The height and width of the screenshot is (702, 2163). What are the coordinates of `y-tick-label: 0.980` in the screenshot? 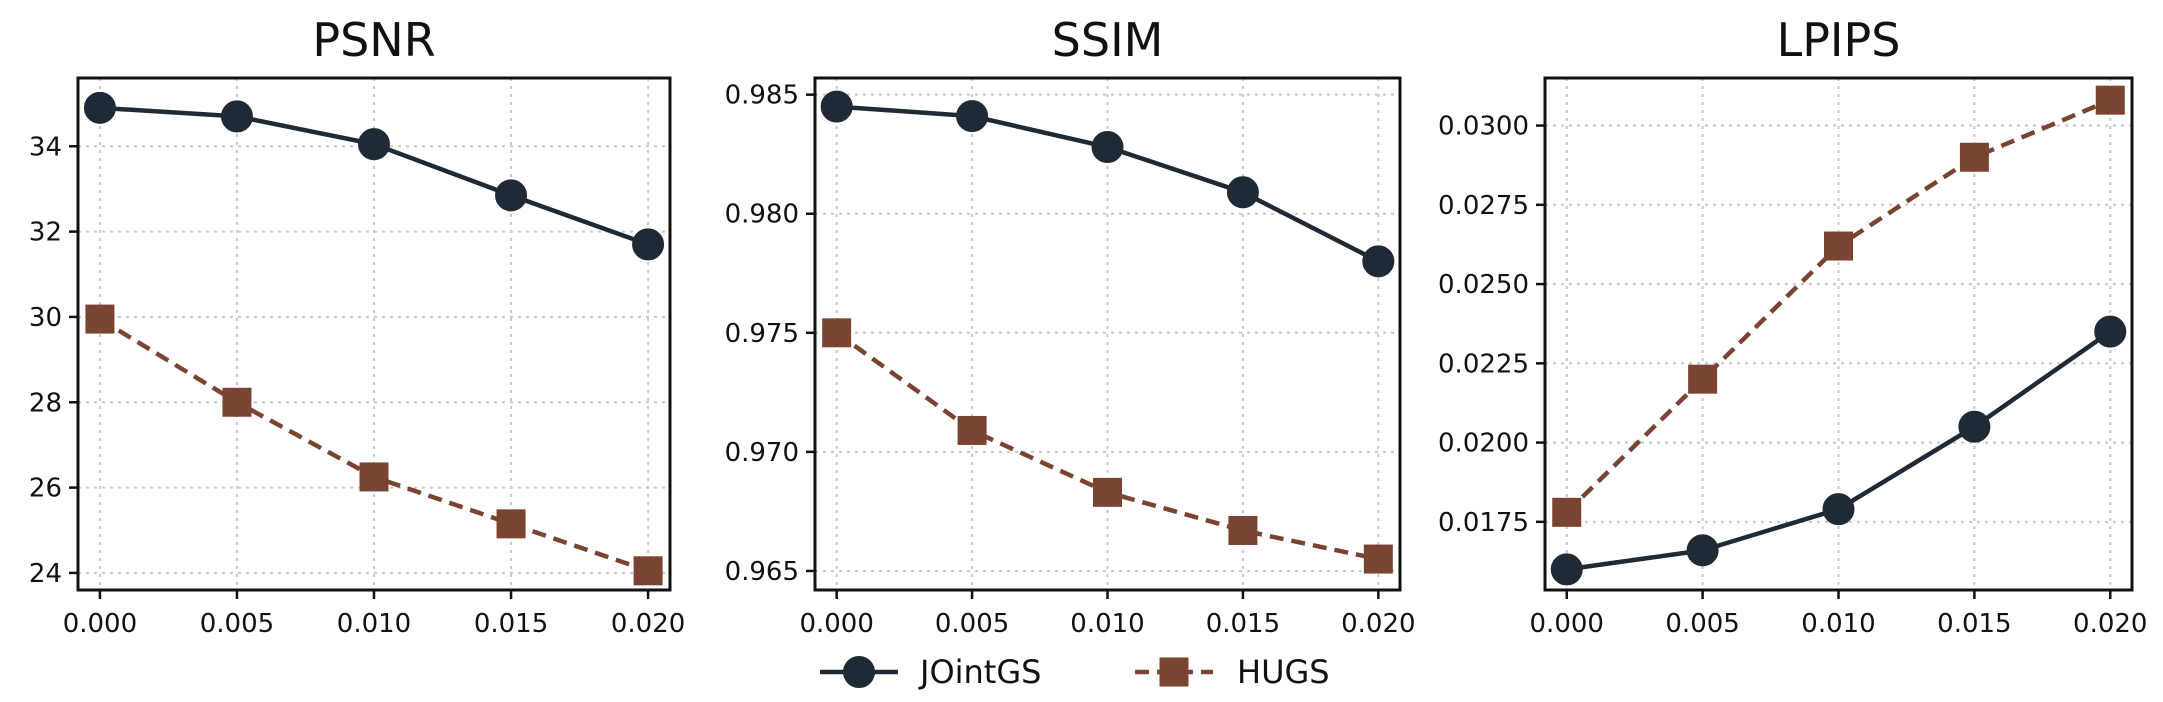 It's located at (762, 215).